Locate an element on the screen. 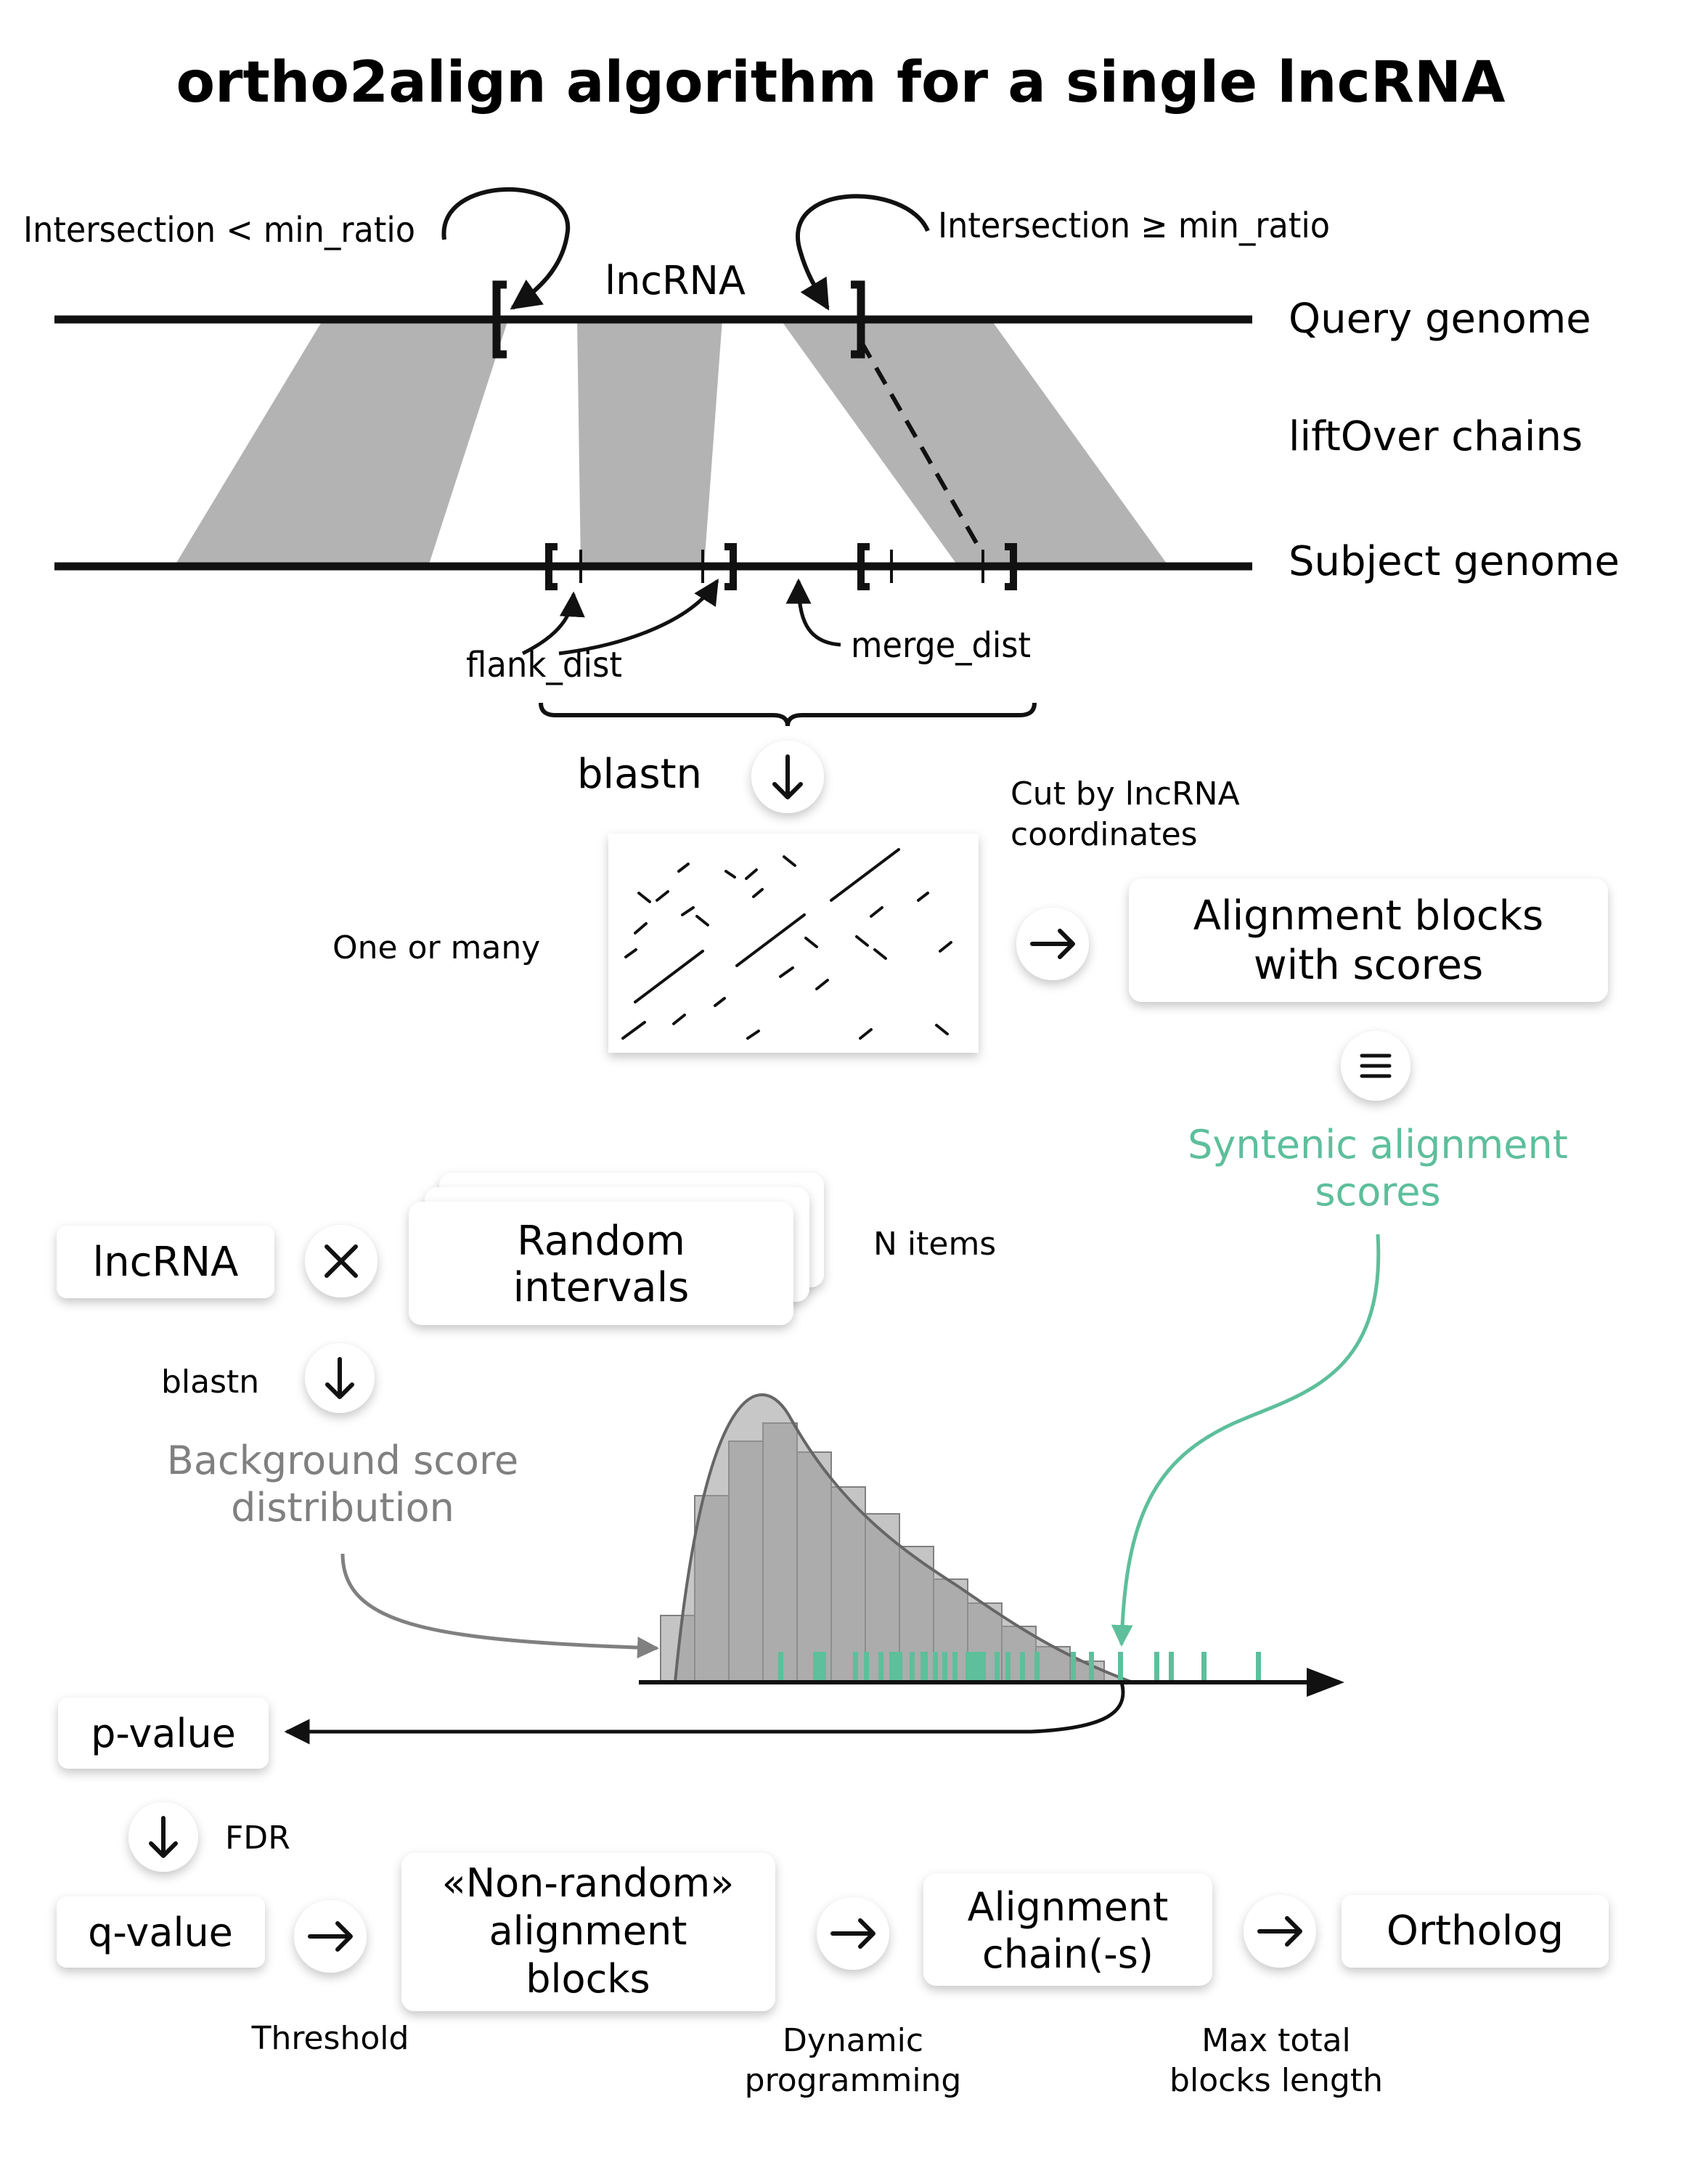 This screenshot has width=1682, height=2184. chain-line2: chain(-s) is located at coordinates (1068, 1954).